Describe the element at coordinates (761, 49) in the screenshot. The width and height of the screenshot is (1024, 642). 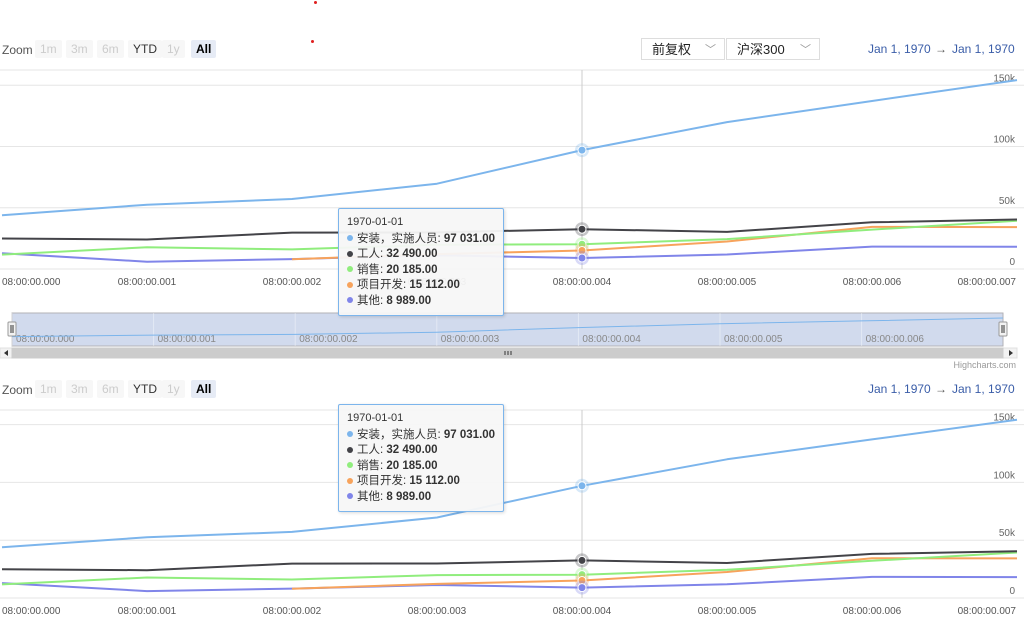
I see `index-select-value: 沪深300` at that location.